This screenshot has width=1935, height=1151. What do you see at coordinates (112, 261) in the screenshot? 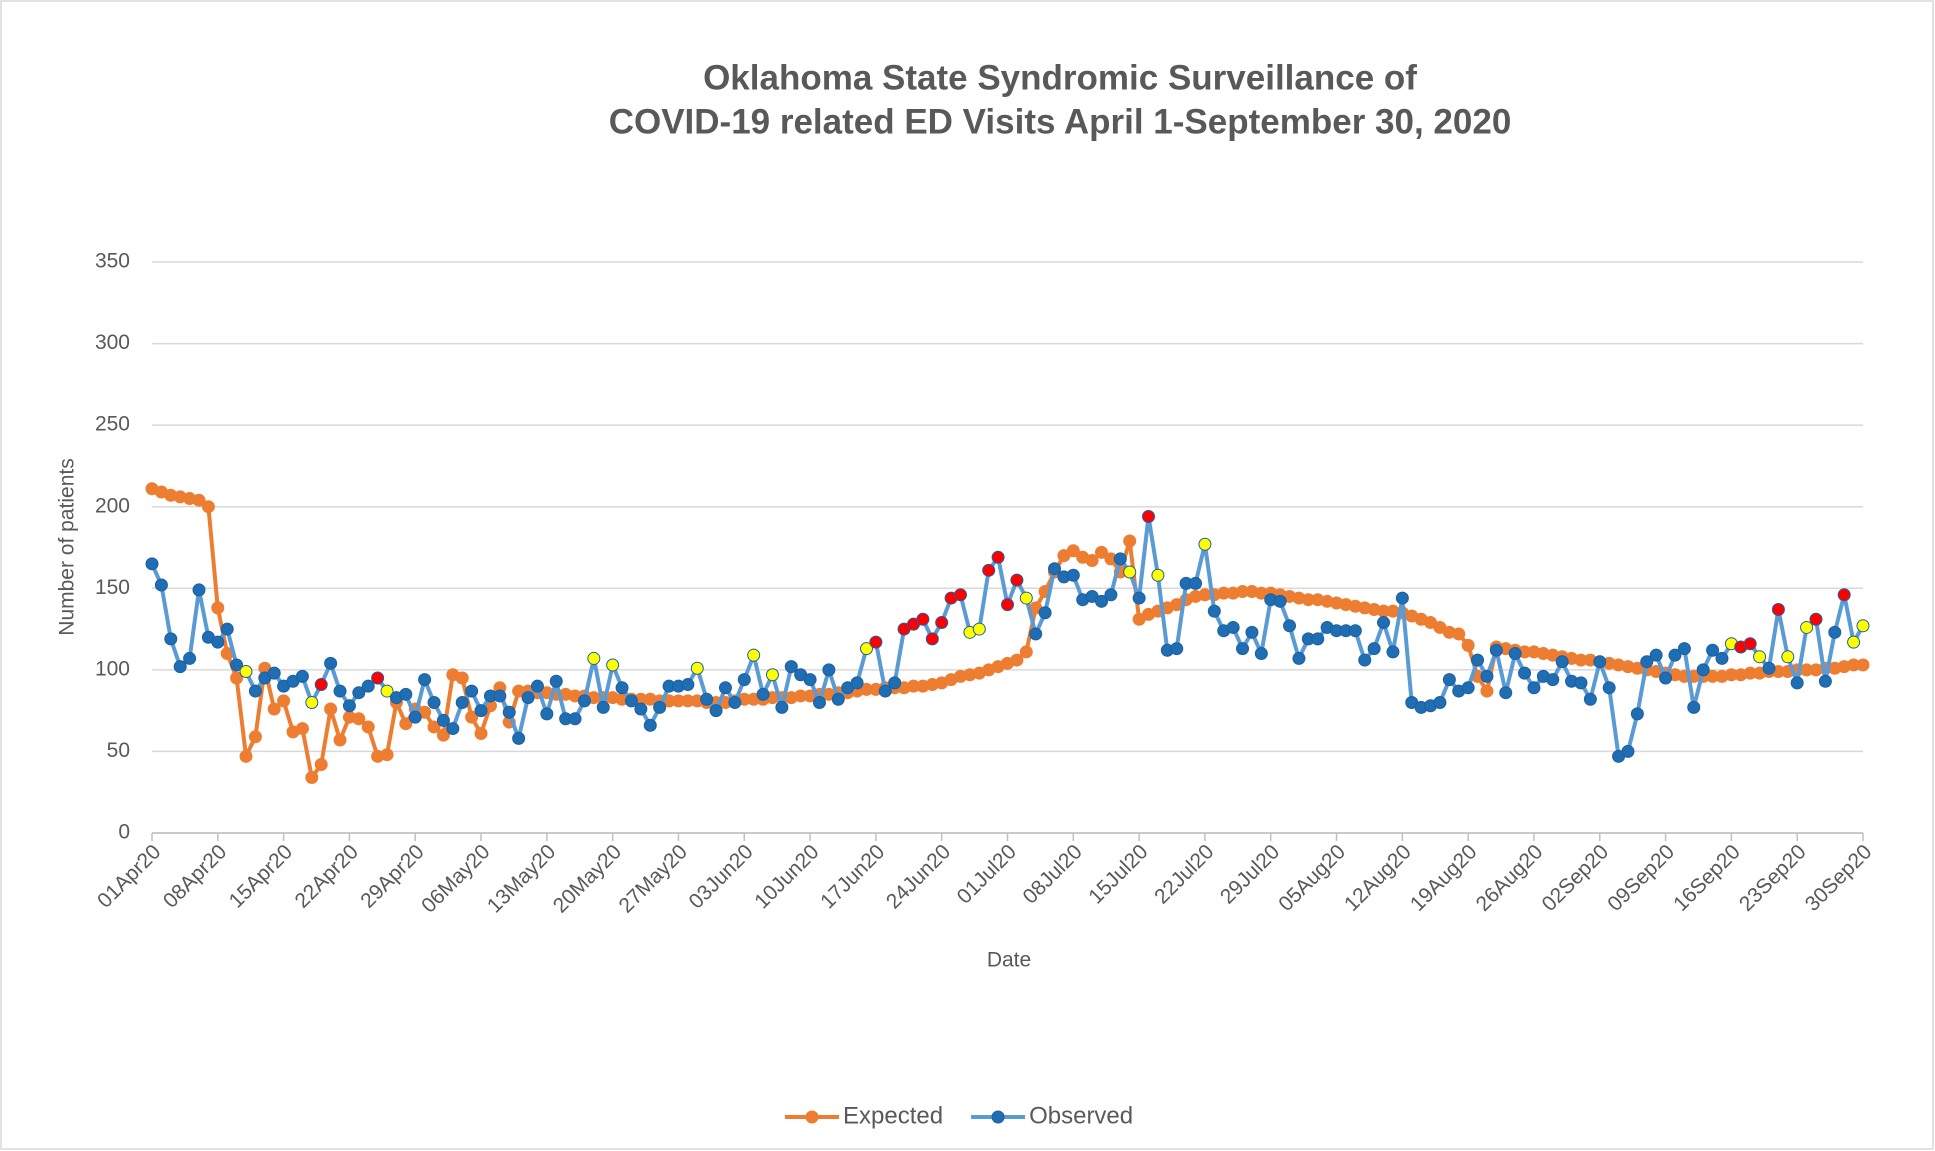
I see `y-tick-label: 350` at bounding box center [112, 261].